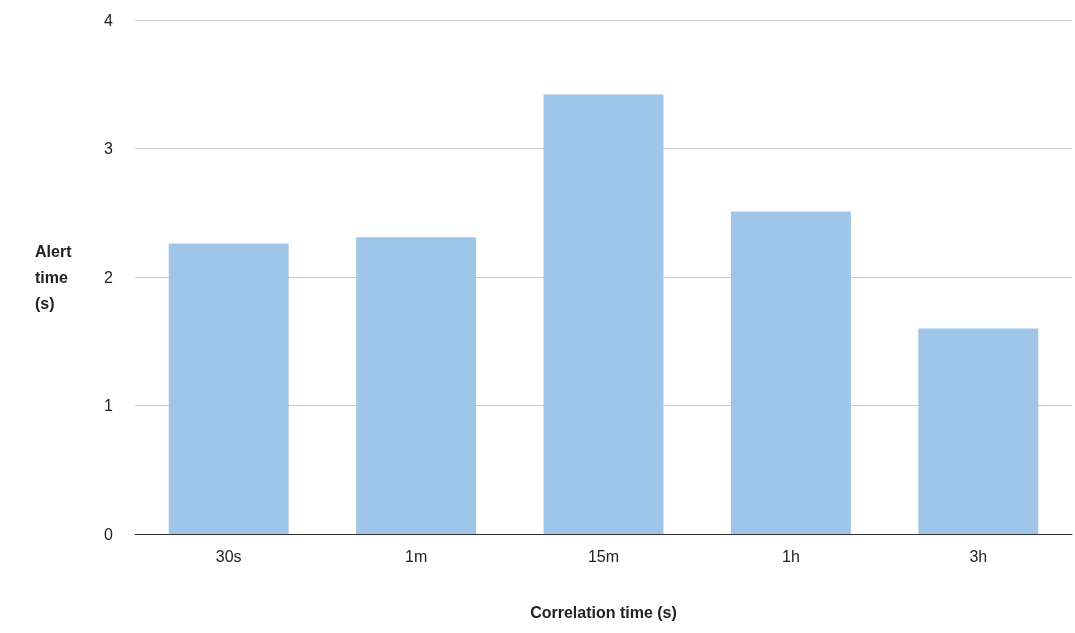 The width and height of the screenshot is (1075, 633). What do you see at coordinates (603, 556) in the screenshot?
I see `x-tick-label: 15m` at bounding box center [603, 556].